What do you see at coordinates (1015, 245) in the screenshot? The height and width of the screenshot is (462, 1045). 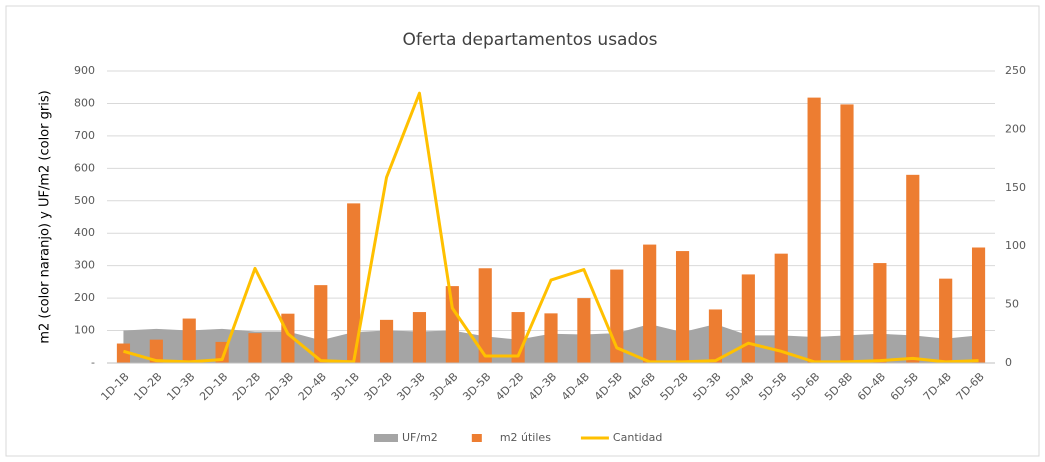 I see `y2-tick-label: 100` at bounding box center [1015, 245].